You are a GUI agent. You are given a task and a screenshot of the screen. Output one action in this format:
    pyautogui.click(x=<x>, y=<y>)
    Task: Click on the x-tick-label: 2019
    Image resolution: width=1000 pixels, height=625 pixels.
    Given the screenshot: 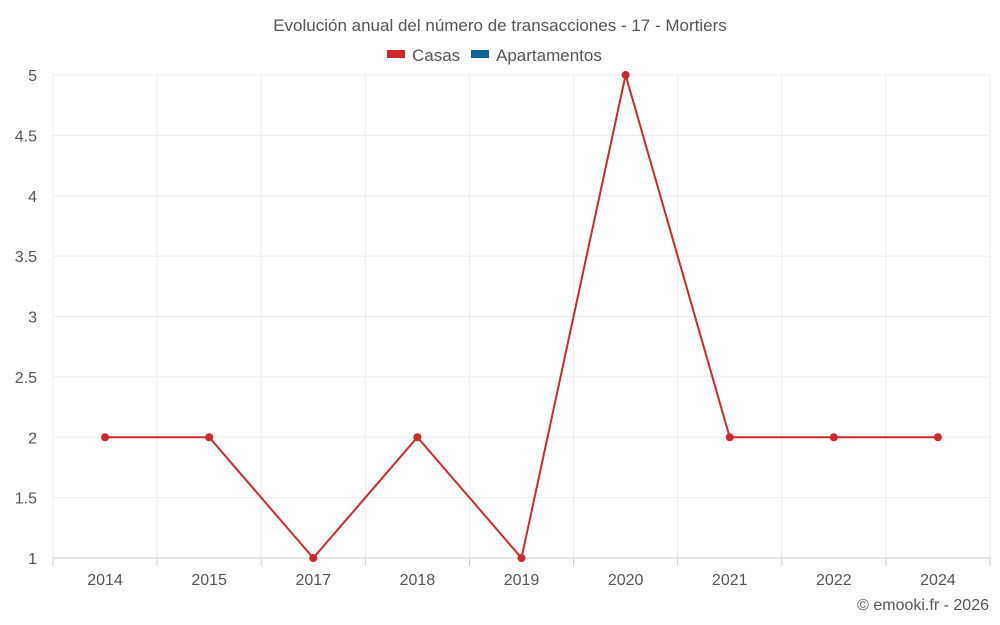 What is the action you would take?
    pyautogui.click(x=522, y=580)
    